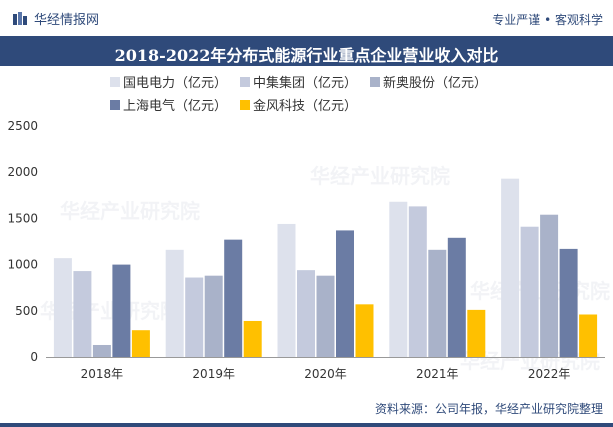 The height and width of the screenshot is (427, 613). I want to click on x-tick-label: 2019年, so click(213, 374).